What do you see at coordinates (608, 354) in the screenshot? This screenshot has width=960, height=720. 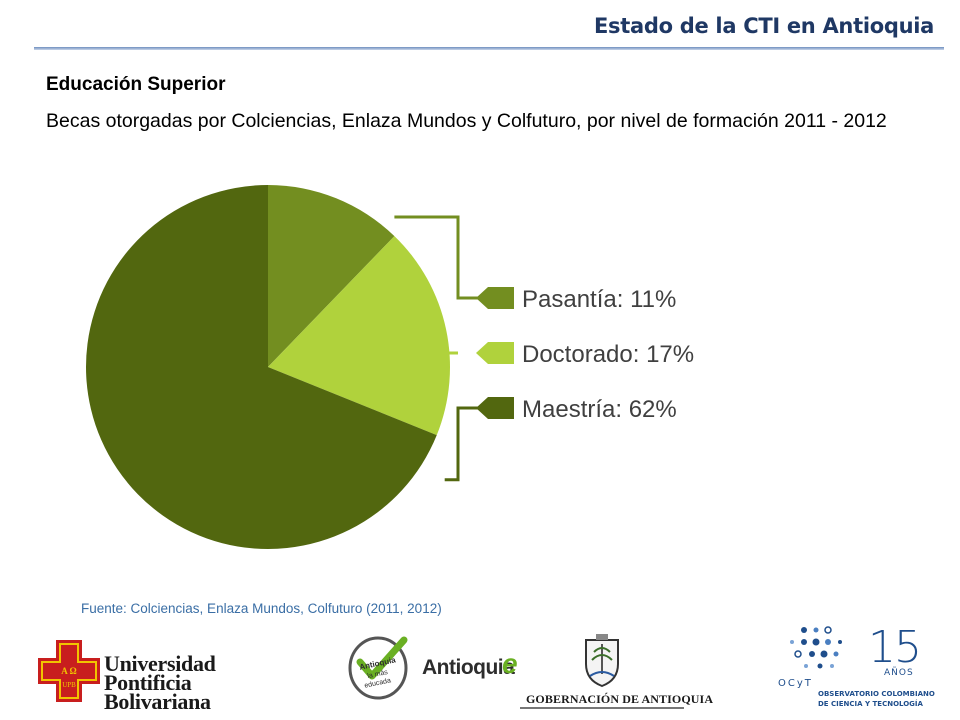 I see `legend-label-1: Doctorado: 17%` at bounding box center [608, 354].